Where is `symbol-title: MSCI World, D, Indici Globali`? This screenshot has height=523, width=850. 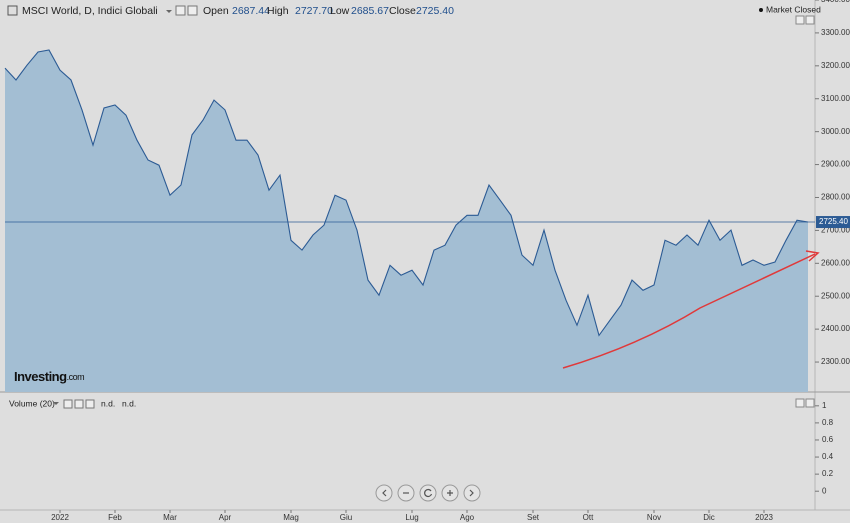
symbol-title: MSCI World, D, Indici Globali is located at coordinates (90, 11).